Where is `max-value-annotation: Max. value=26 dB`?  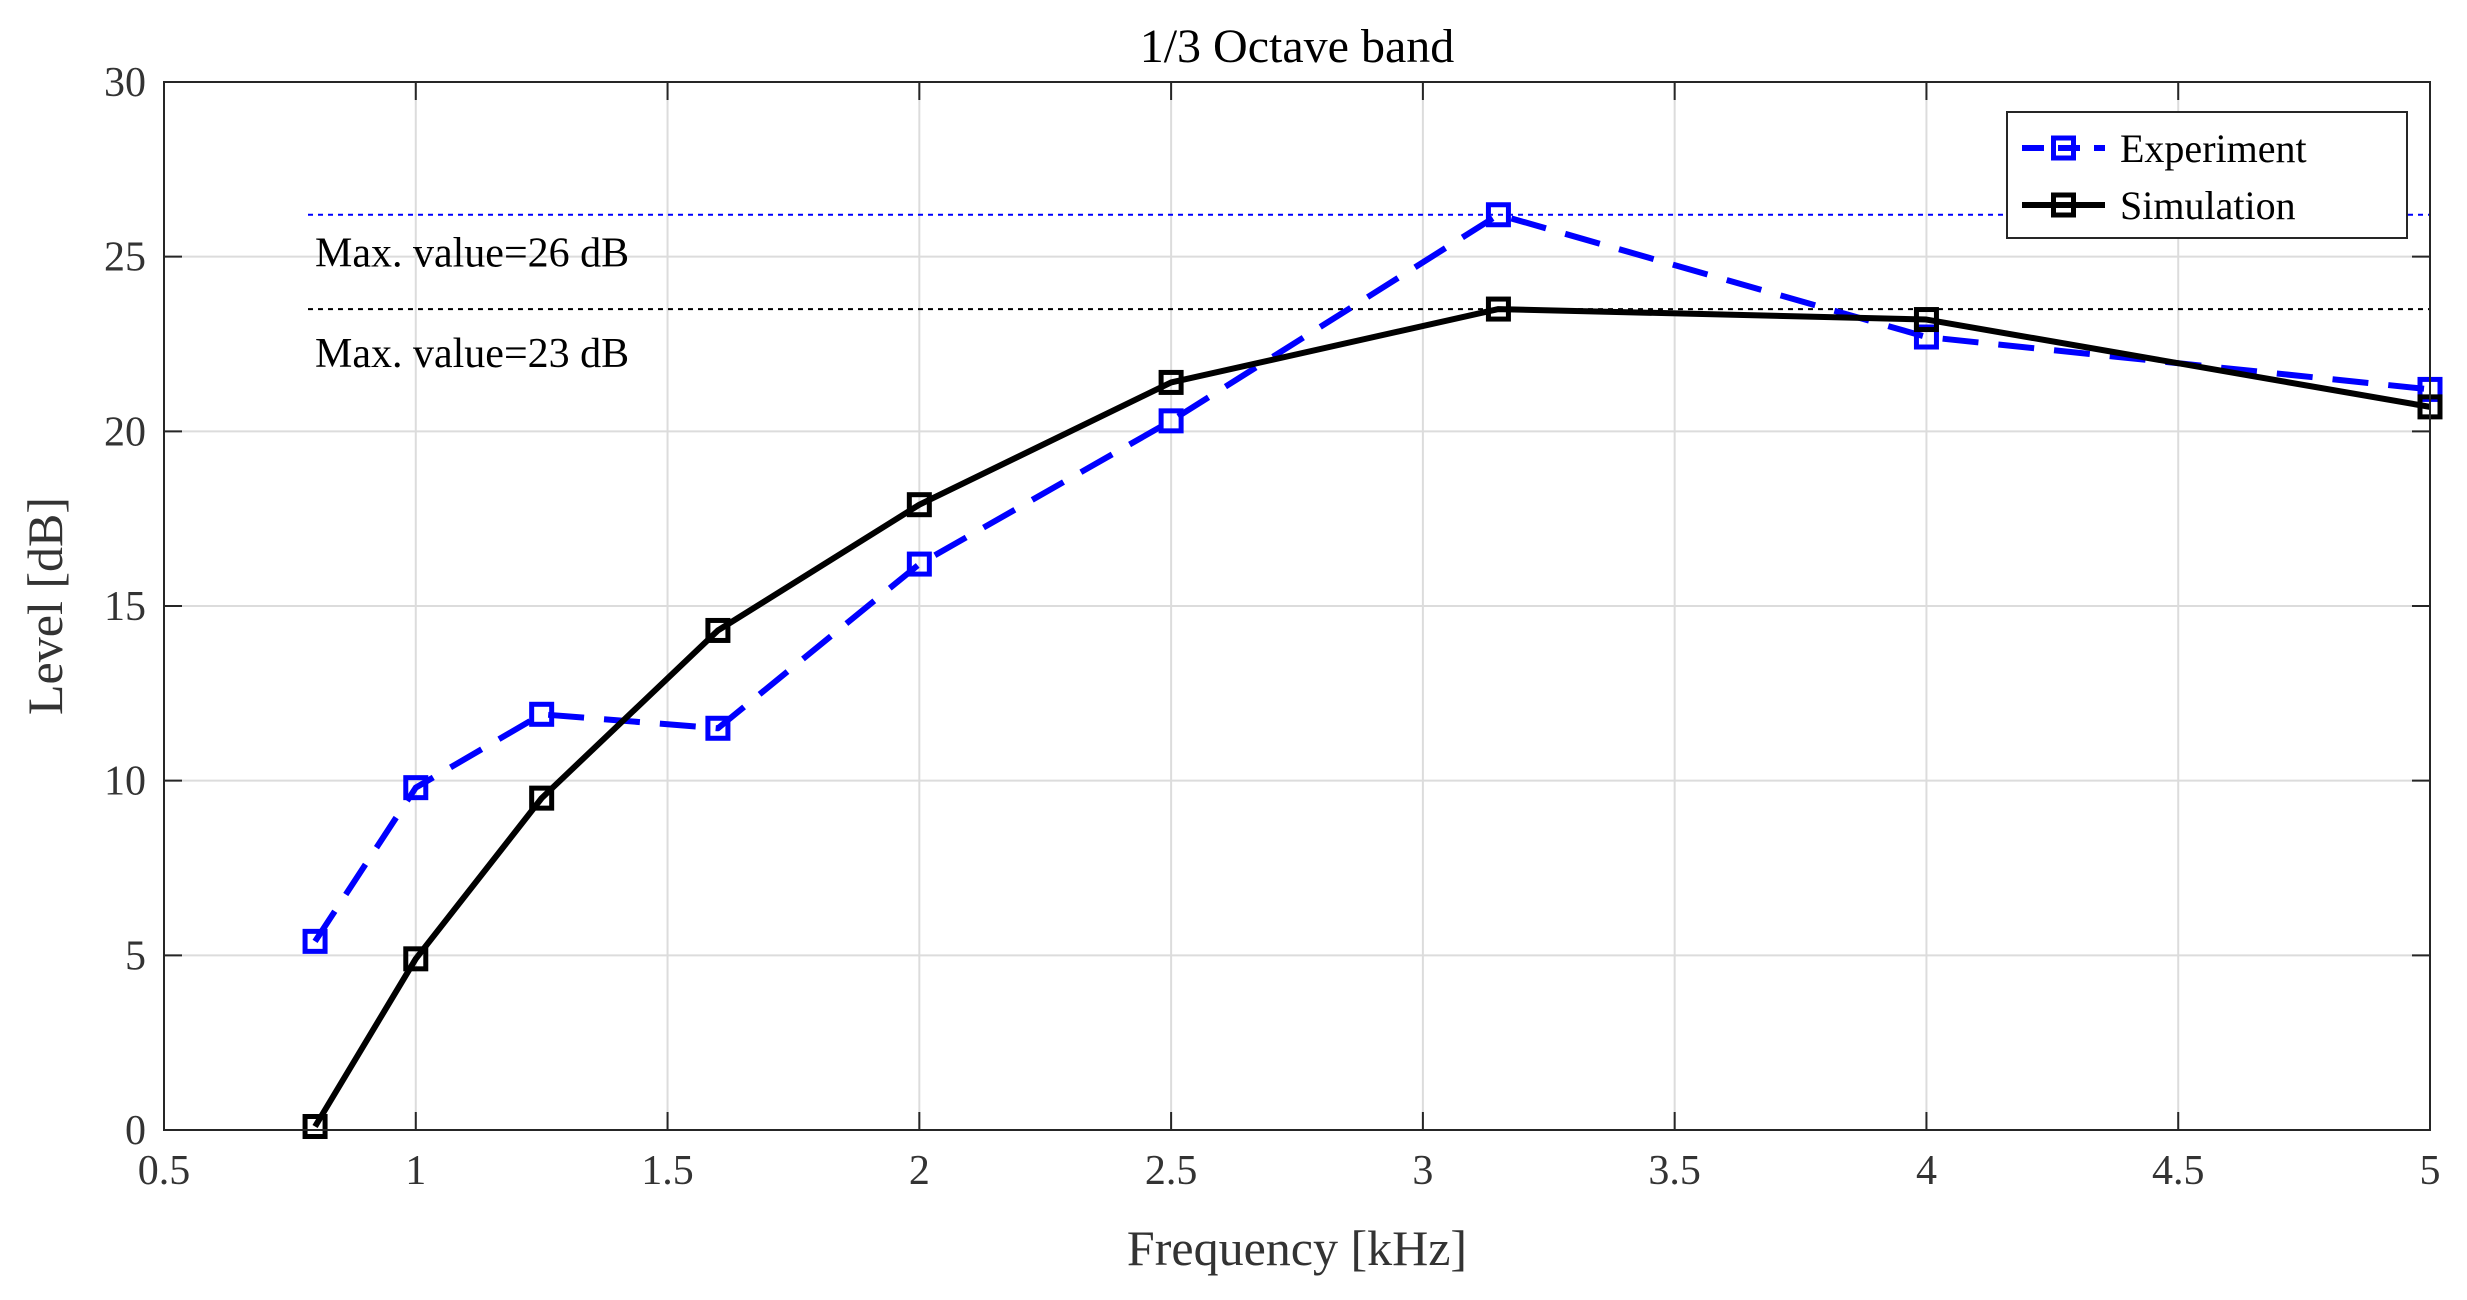 max-value-annotation: Max. value=26 dB is located at coordinates (472, 254).